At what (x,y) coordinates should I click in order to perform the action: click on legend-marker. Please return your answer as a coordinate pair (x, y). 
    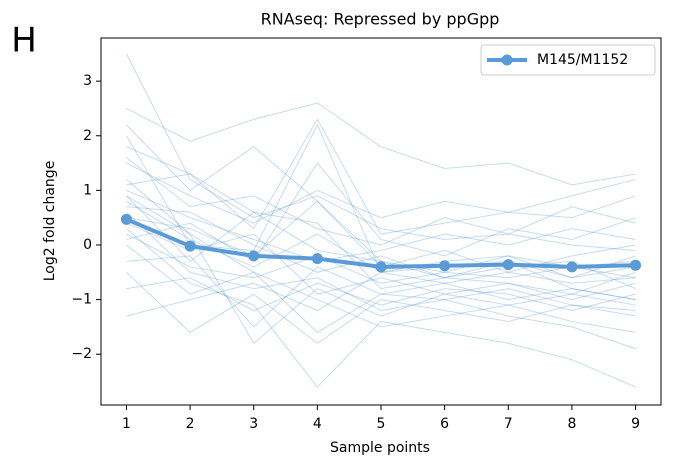
    Looking at the image, I should click on (507, 60).